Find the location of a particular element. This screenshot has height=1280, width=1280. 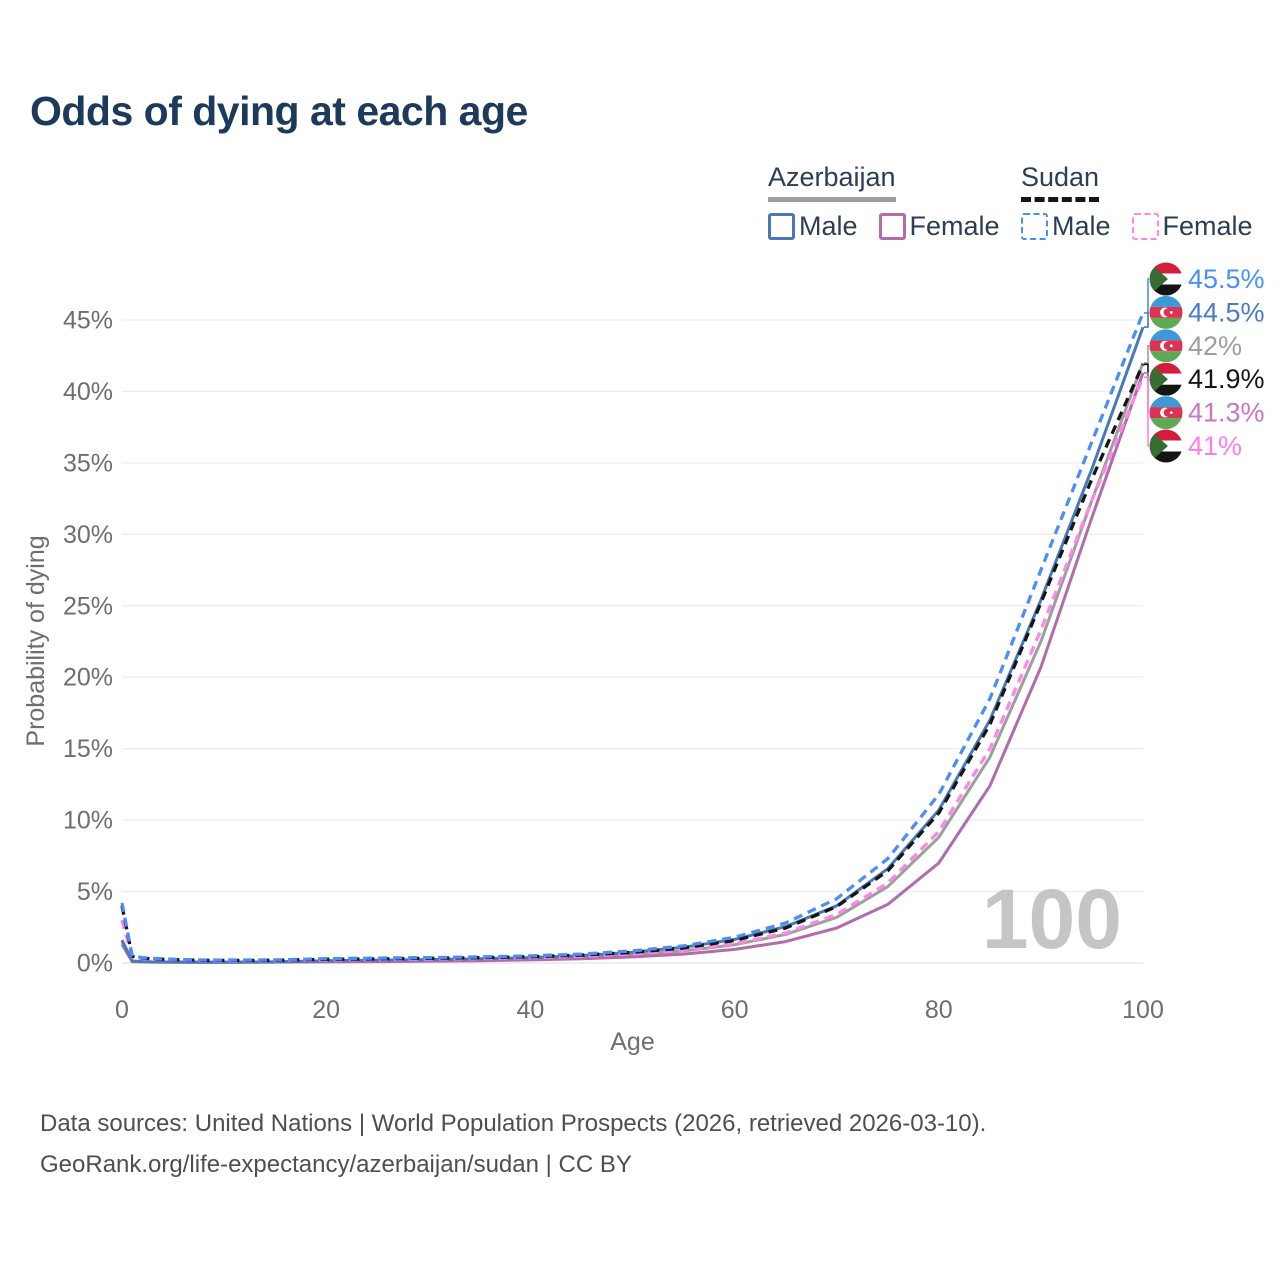

legend-item-azerbaijan-female: Female is located at coordinates (939, 226).